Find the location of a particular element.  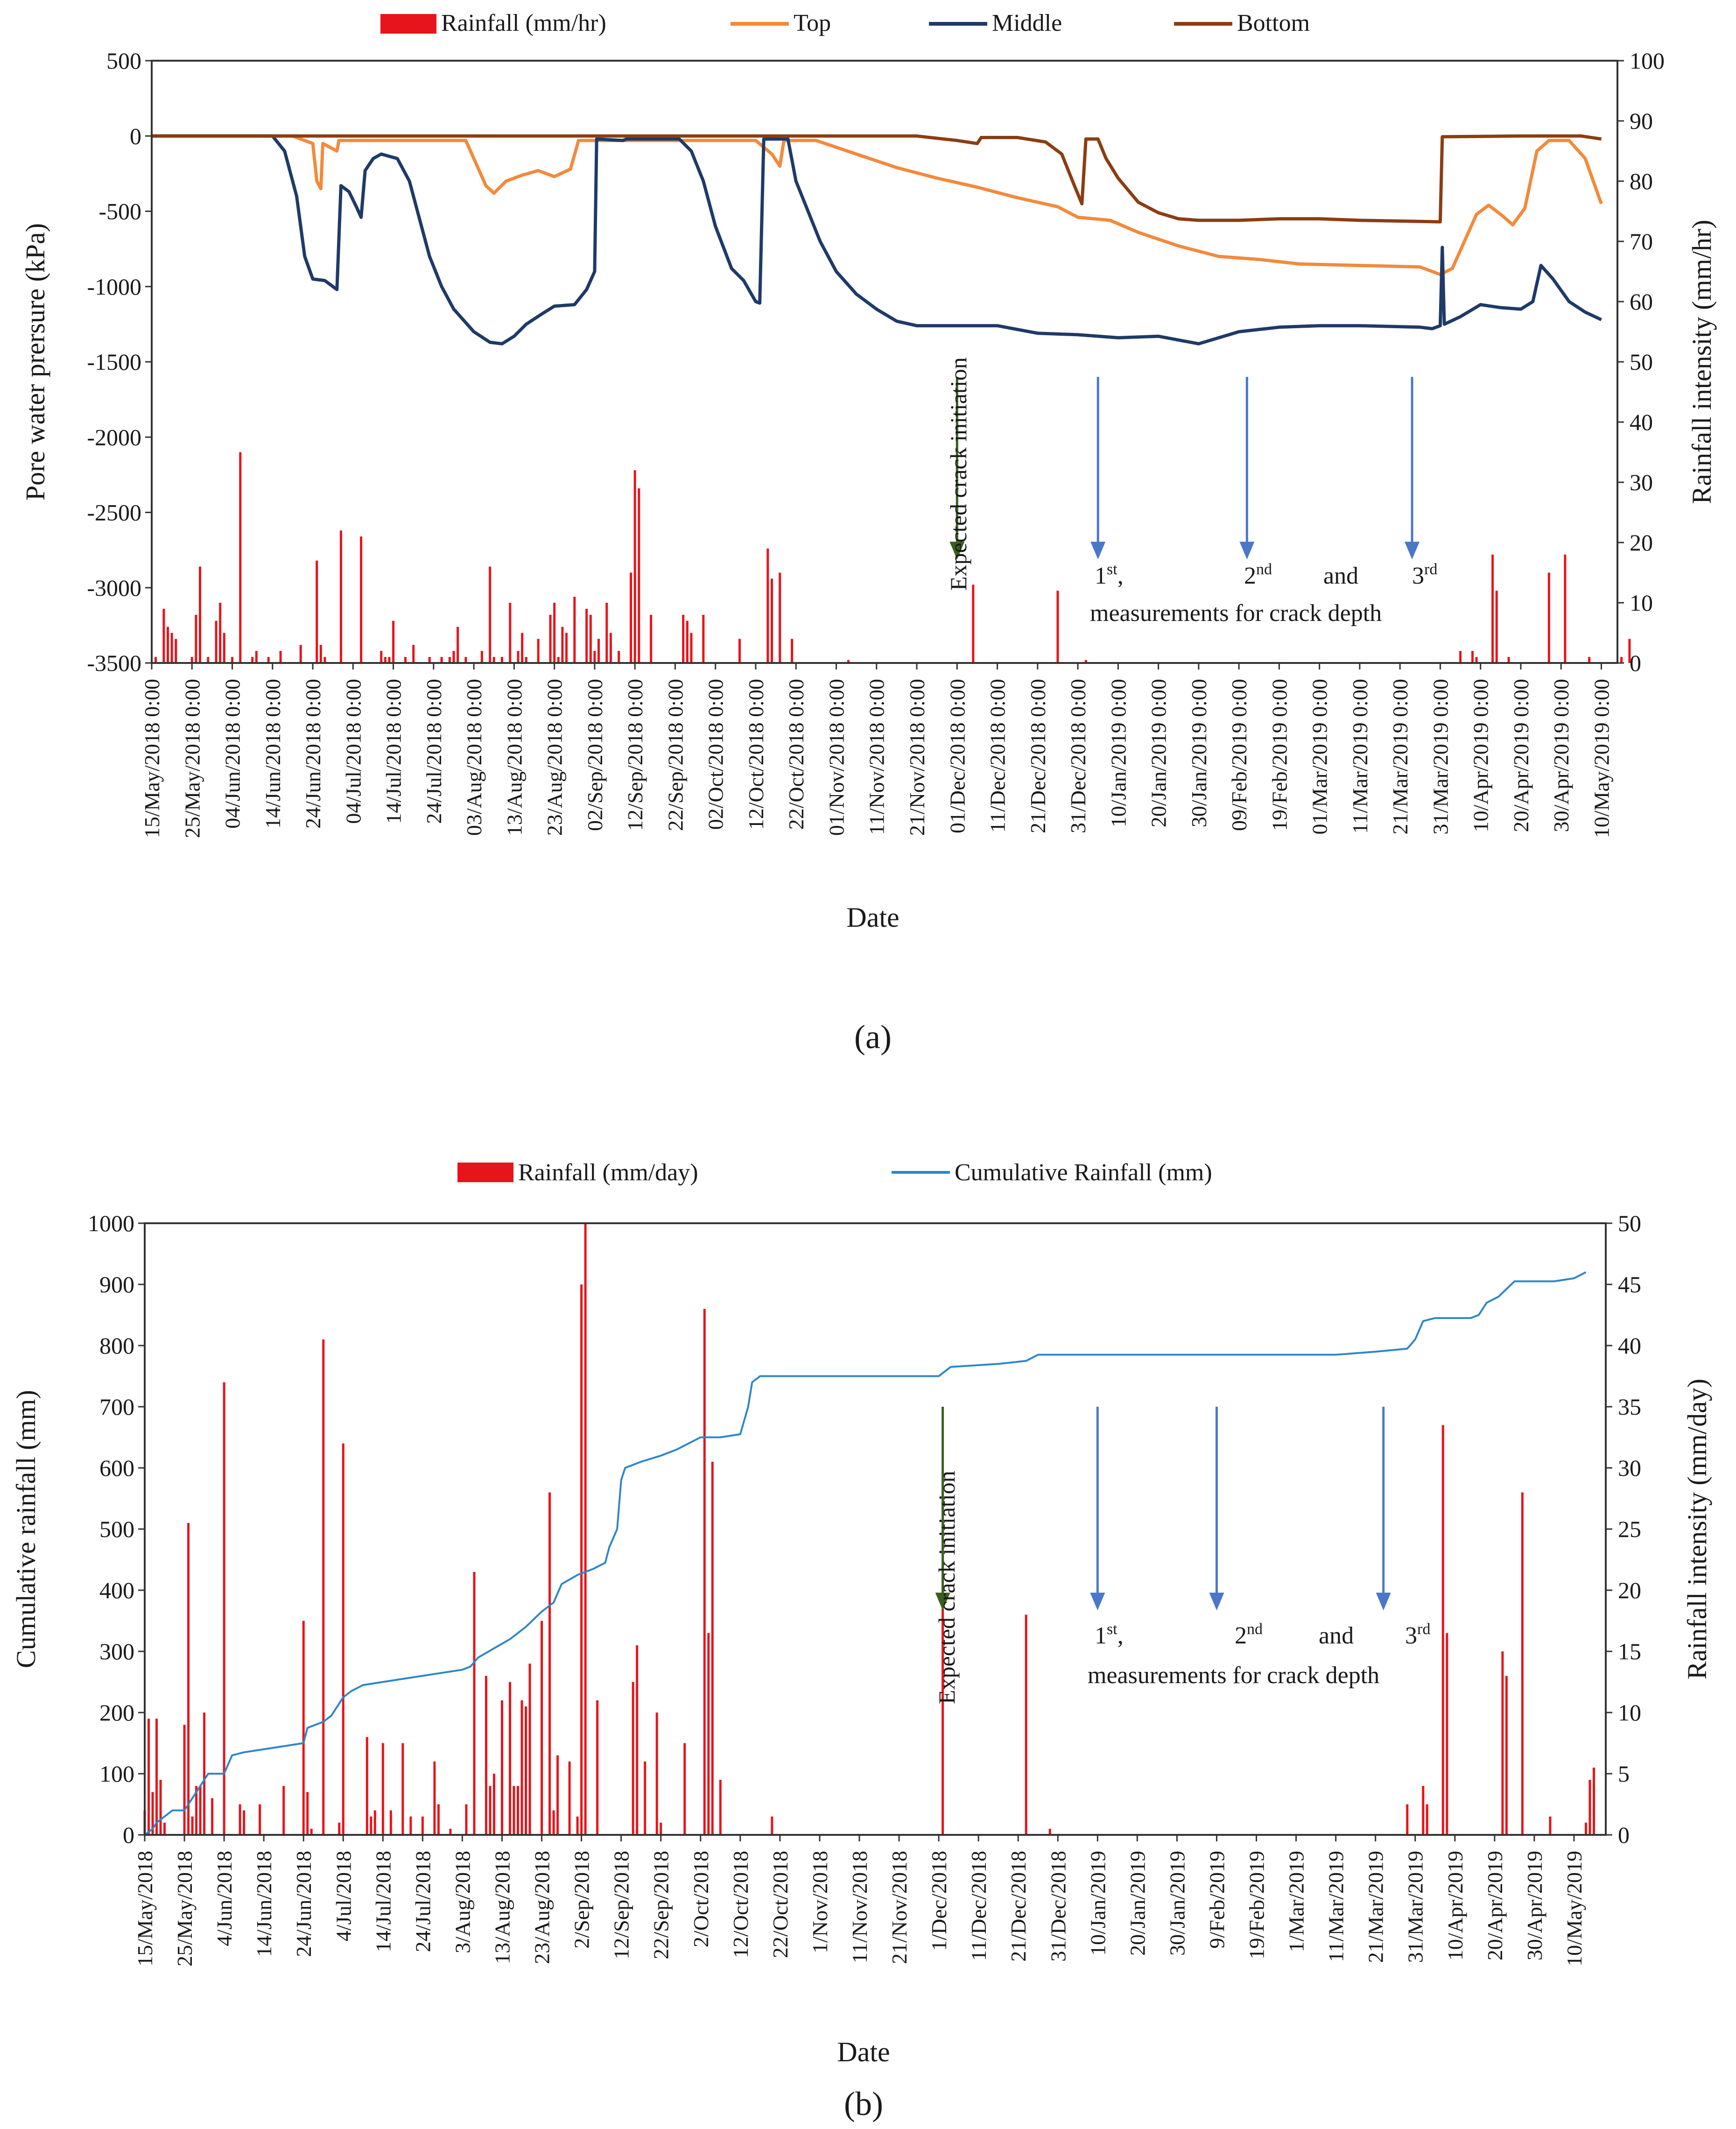

legend-cumulative-label: Cumulative Rainfall (mm) is located at coordinates (1083, 1172).